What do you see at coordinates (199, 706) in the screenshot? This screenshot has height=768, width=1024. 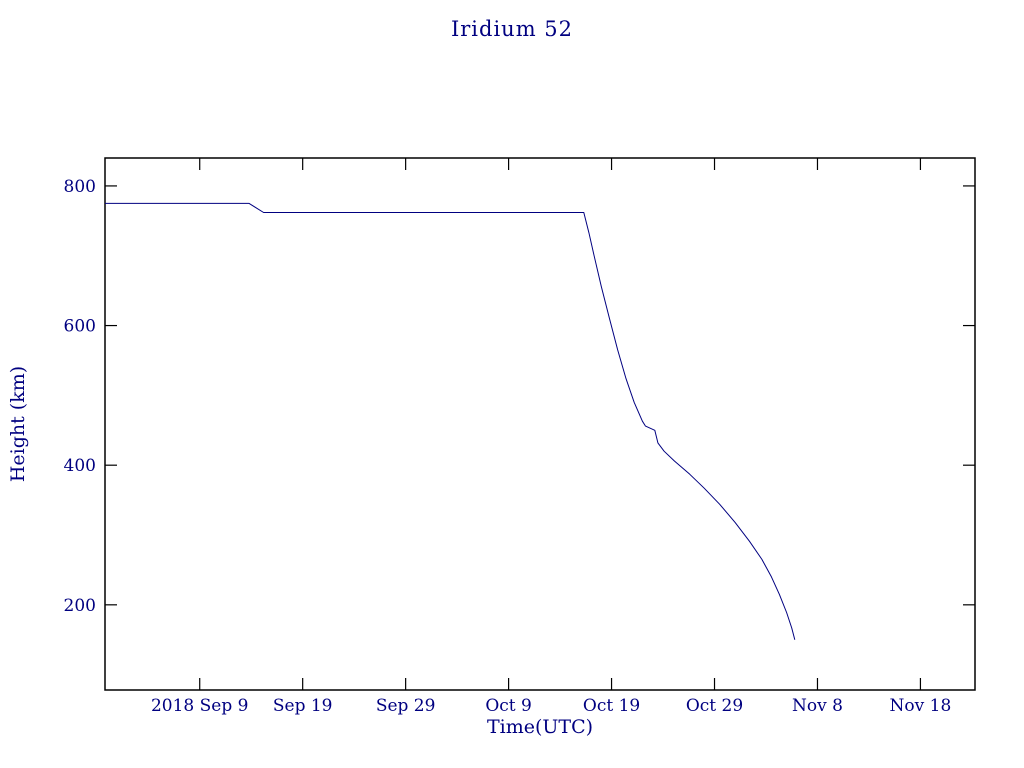 I see `x-tick-label: 2018 Sep 9` at bounding box center [199, 706].